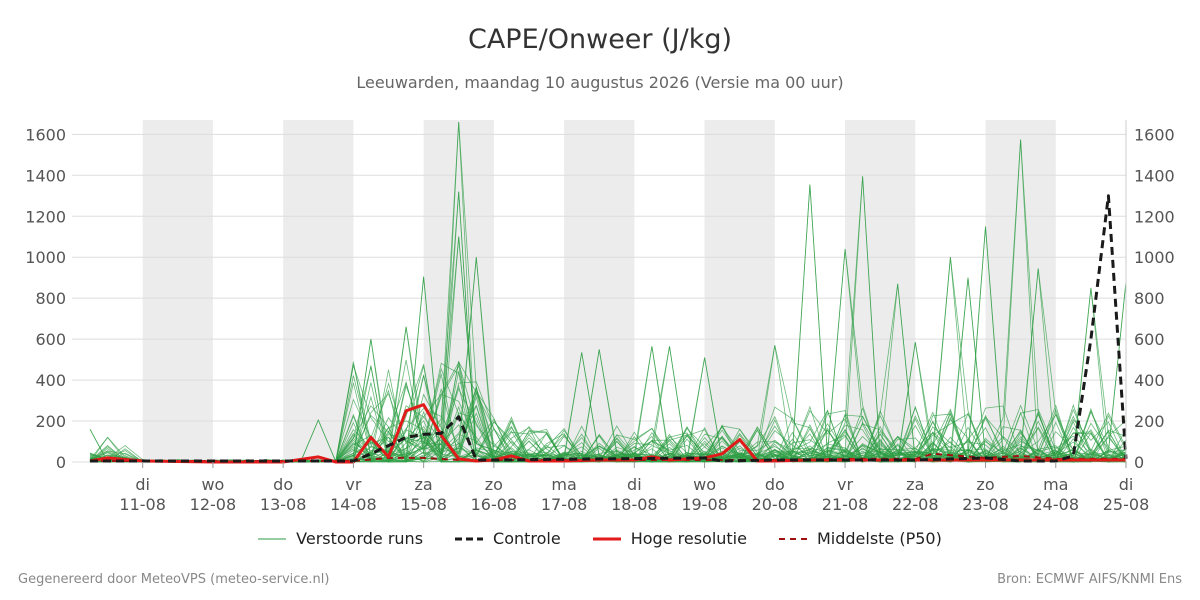 This screenshot has height=600, width=1200. Describe the element at coordinates (360, 538) in the screenshot. I see `legend-label-ensemble: Verstoorde runs` at that location.